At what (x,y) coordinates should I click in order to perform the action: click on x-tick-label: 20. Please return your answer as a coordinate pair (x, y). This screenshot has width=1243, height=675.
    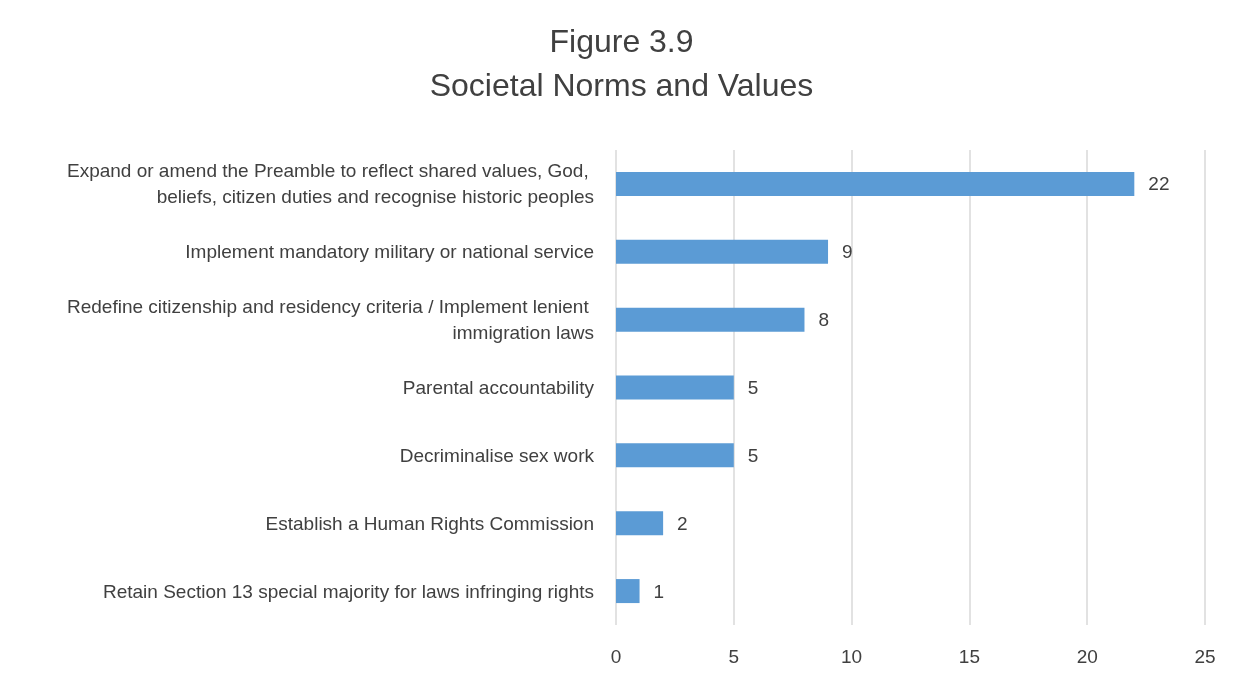
    Looking at the image, I should click on (1087, 656).